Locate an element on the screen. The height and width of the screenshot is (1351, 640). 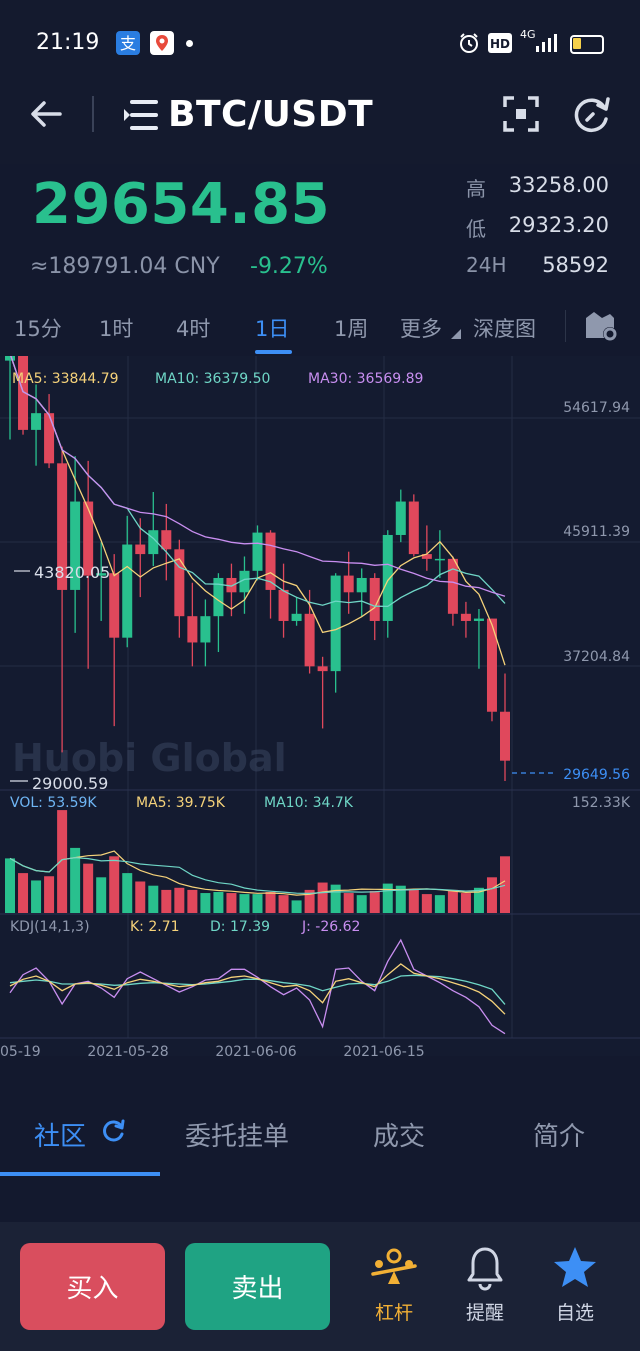
bell-icon is located at coordinates (485, 1268).